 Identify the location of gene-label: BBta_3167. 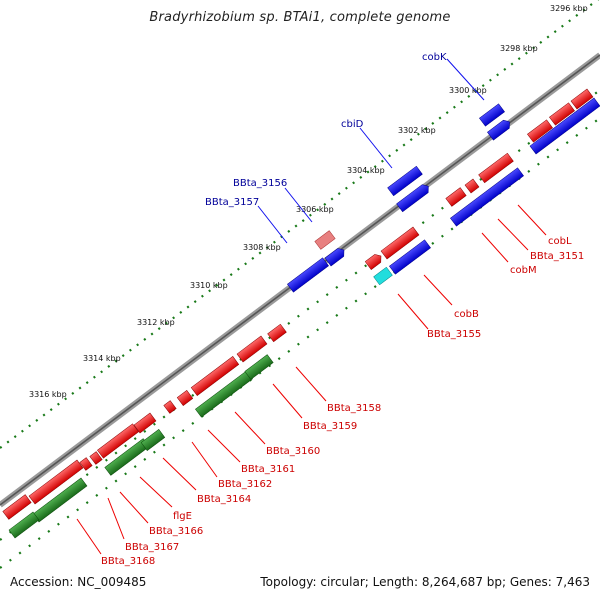
(152, 547).